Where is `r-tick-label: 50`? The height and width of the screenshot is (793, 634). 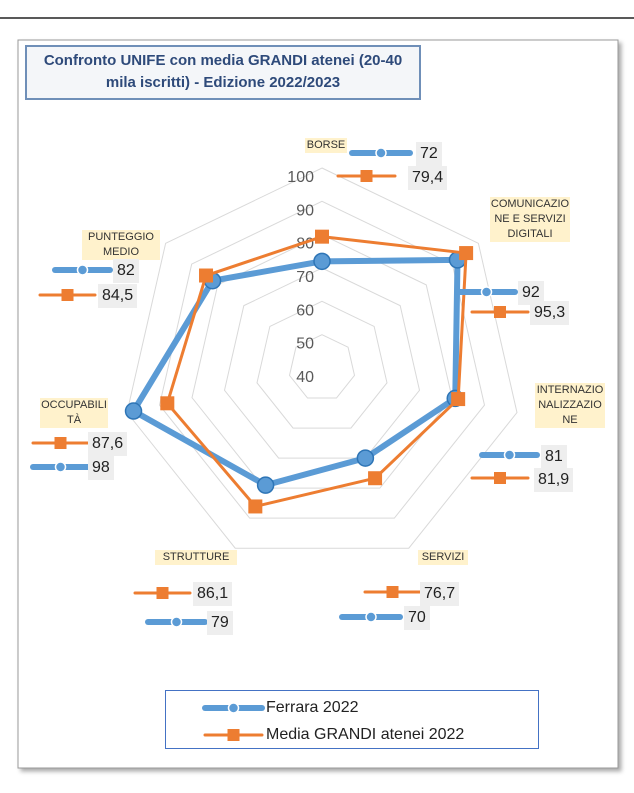
r-tick-label: 50 is located at coordinates (305, 344).